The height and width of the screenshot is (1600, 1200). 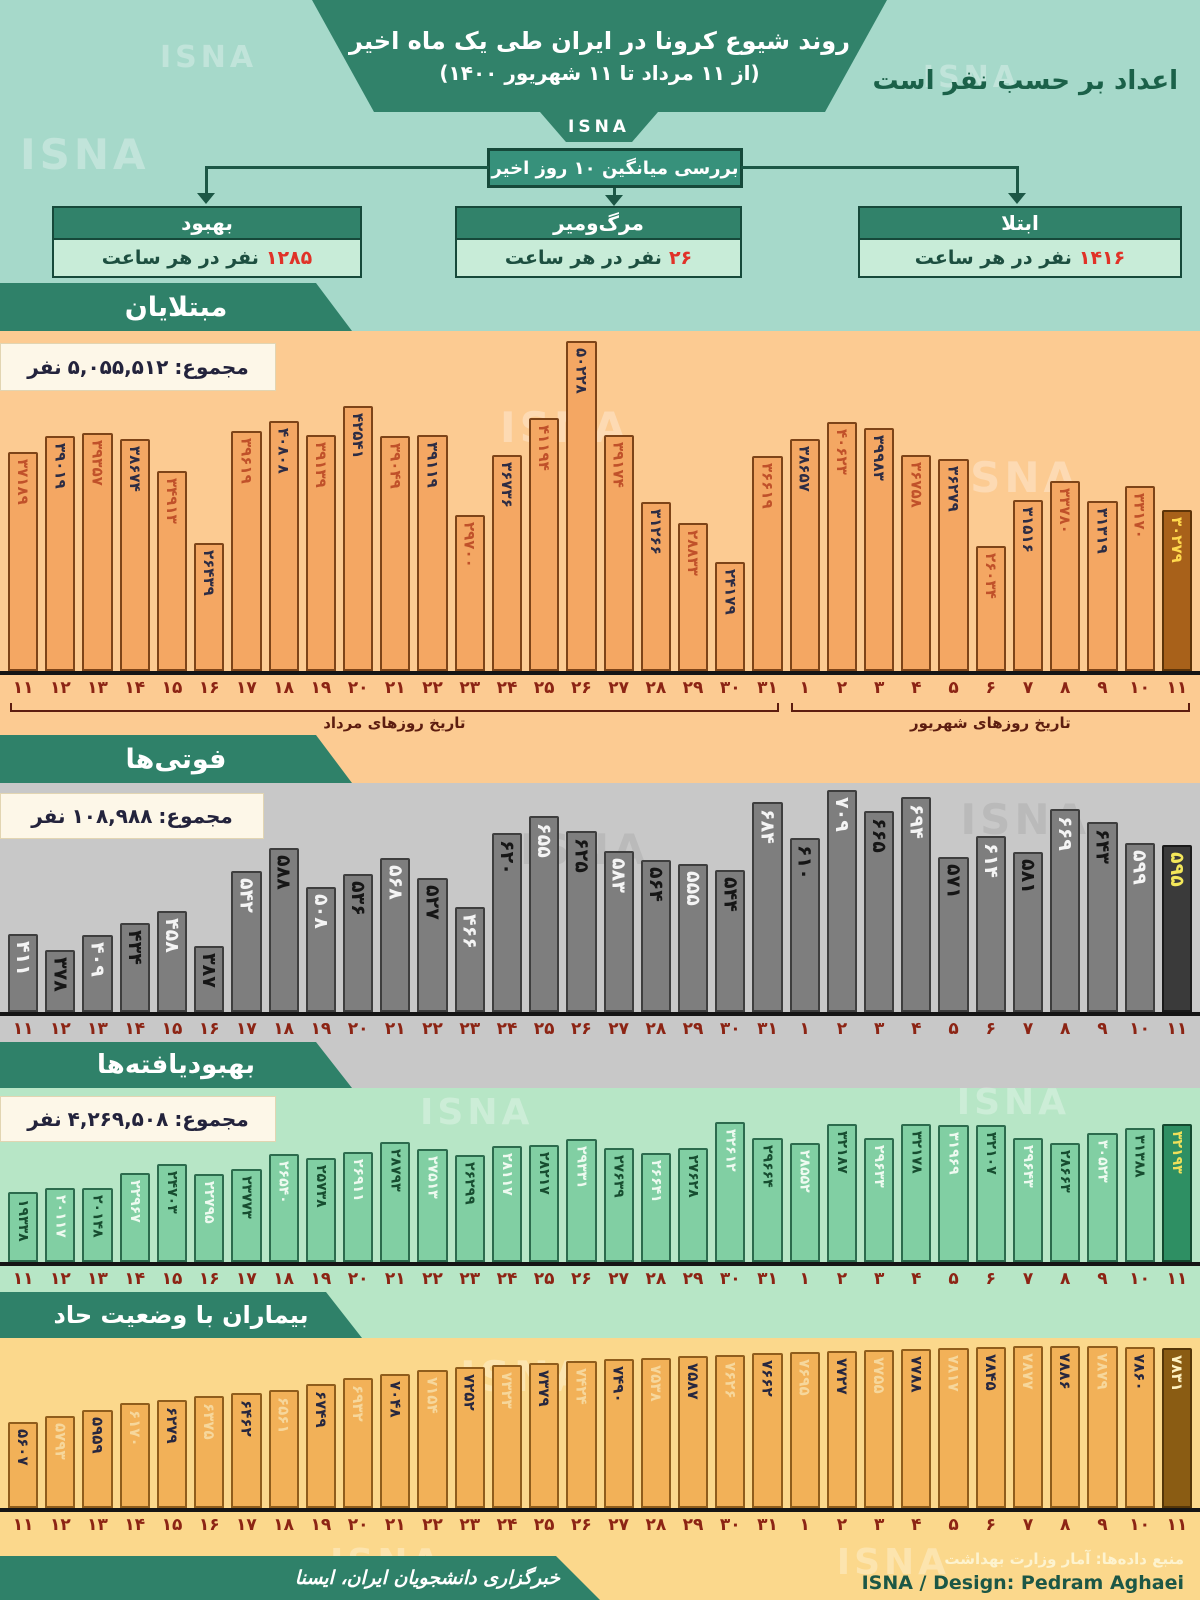 What do you see at coordinates (469, 593) in the screenshot?
I see `bar: ۲۹۷۰۰` at bounding box center [469, 593].